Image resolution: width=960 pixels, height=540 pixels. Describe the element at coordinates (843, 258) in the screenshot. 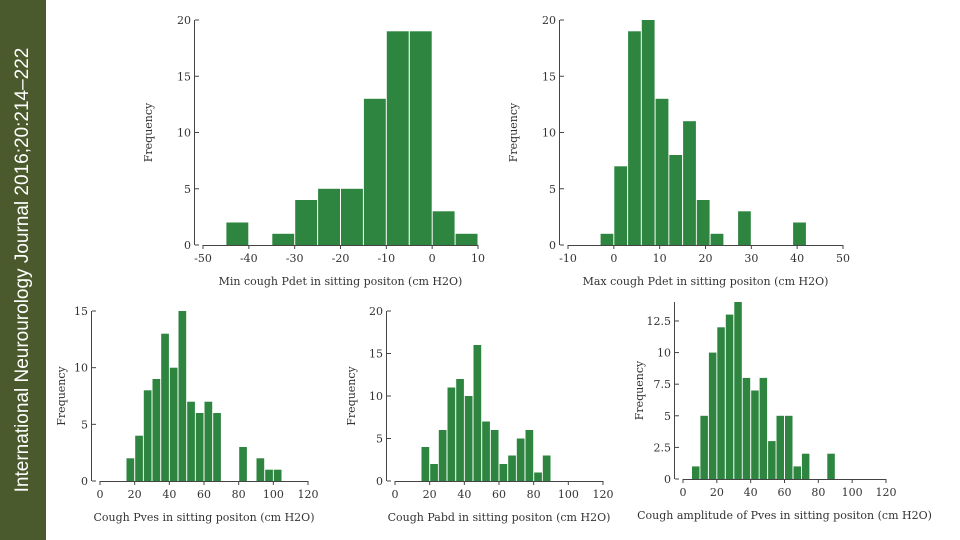

I see `x-tick-label: 50` at that location.